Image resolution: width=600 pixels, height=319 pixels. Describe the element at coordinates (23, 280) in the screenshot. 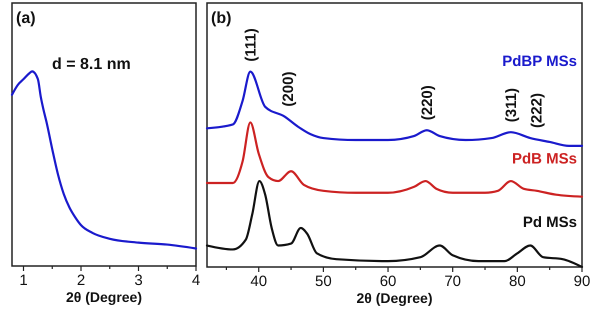

I see `x-tick-label: 1` at that location.